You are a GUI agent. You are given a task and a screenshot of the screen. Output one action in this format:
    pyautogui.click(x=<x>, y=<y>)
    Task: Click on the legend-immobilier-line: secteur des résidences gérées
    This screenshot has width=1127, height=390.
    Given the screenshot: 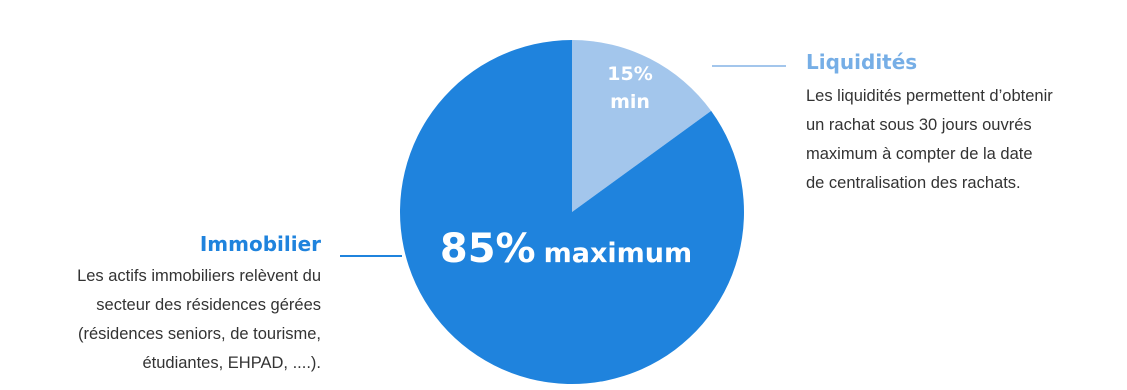 What is the action you would take?
    pyautogui.click(x=208, y=305)
    